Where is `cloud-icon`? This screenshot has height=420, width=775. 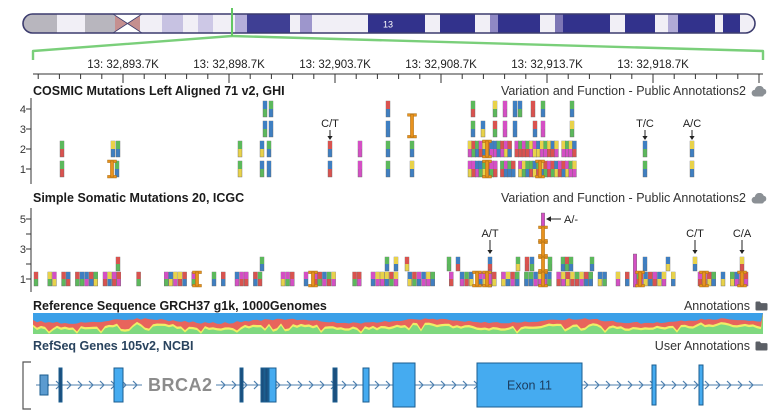
cloud-icon is located at coordinates (759, 91).